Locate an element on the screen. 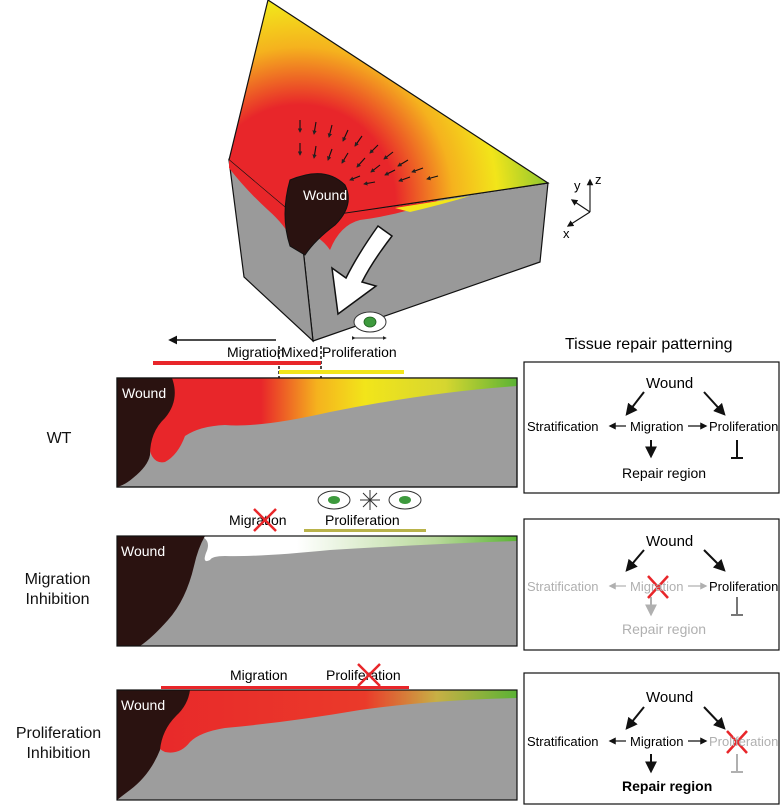 The height and width of the screenshot is (806, 781). row-label-wt-text: WT is located at coordinates (59, 438).